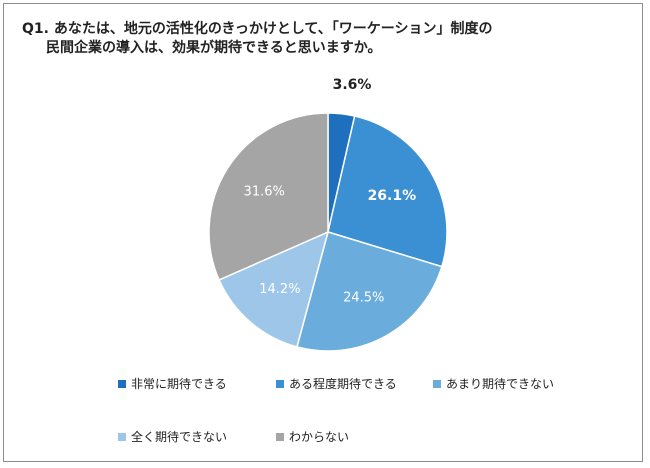  I want to click on chart-title-line-2: 民間企業の導入は、効果が期待できると思いますか。, so click(214, 48).